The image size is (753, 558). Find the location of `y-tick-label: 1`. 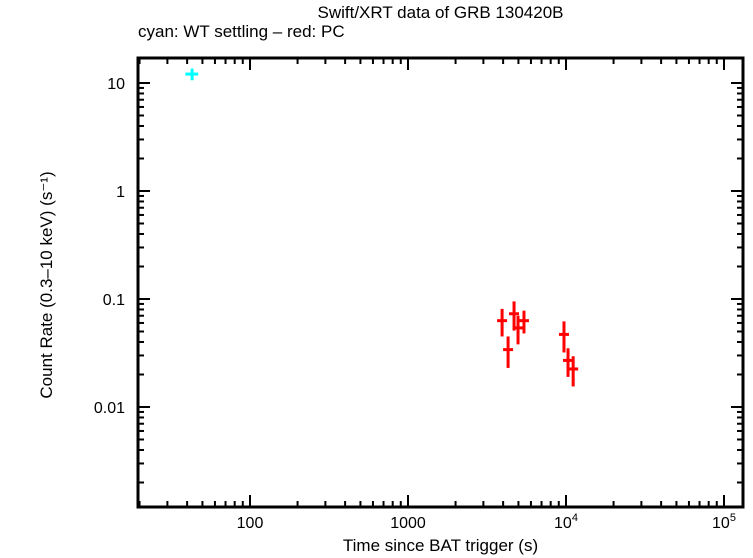

y-tick-label: 1 is located at coordinates (120, 192).